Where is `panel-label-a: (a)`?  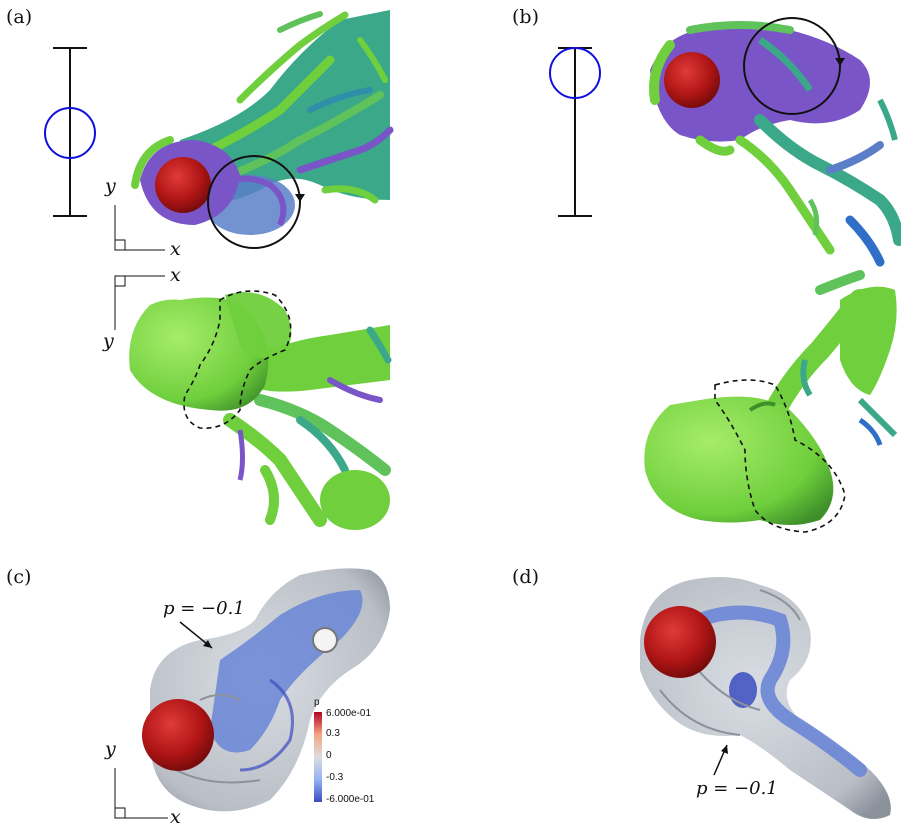
panel-label-a: (a) is located at coordinates (19, 17).